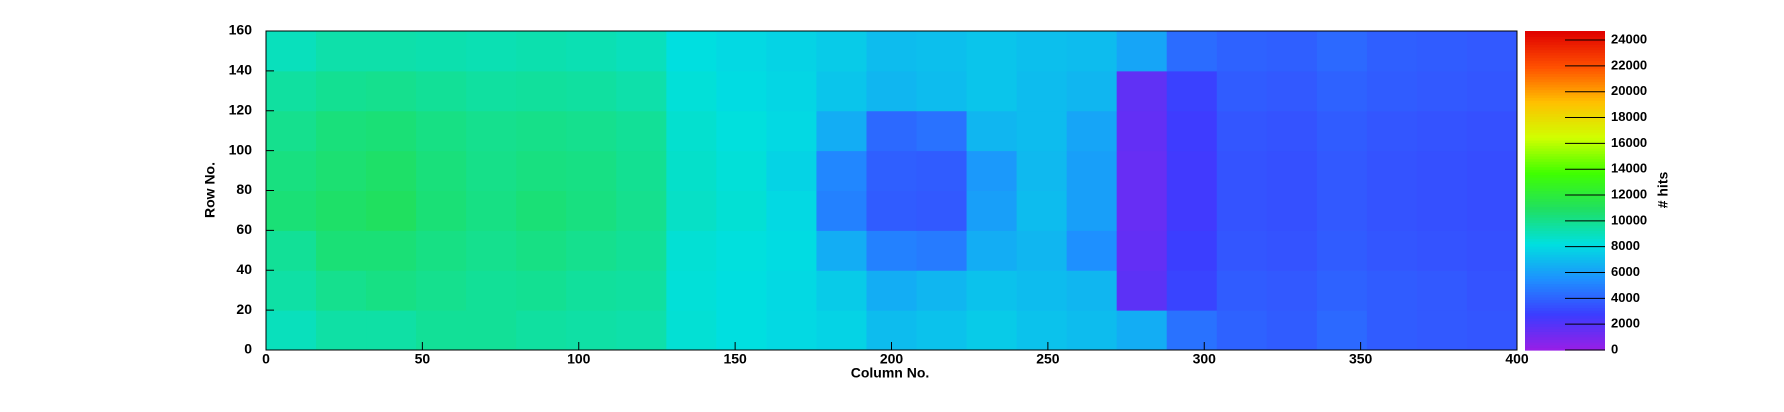 This screenshot has height=412, width=1784. I want to click on x-tick-label: 300, so click(1205, 359).